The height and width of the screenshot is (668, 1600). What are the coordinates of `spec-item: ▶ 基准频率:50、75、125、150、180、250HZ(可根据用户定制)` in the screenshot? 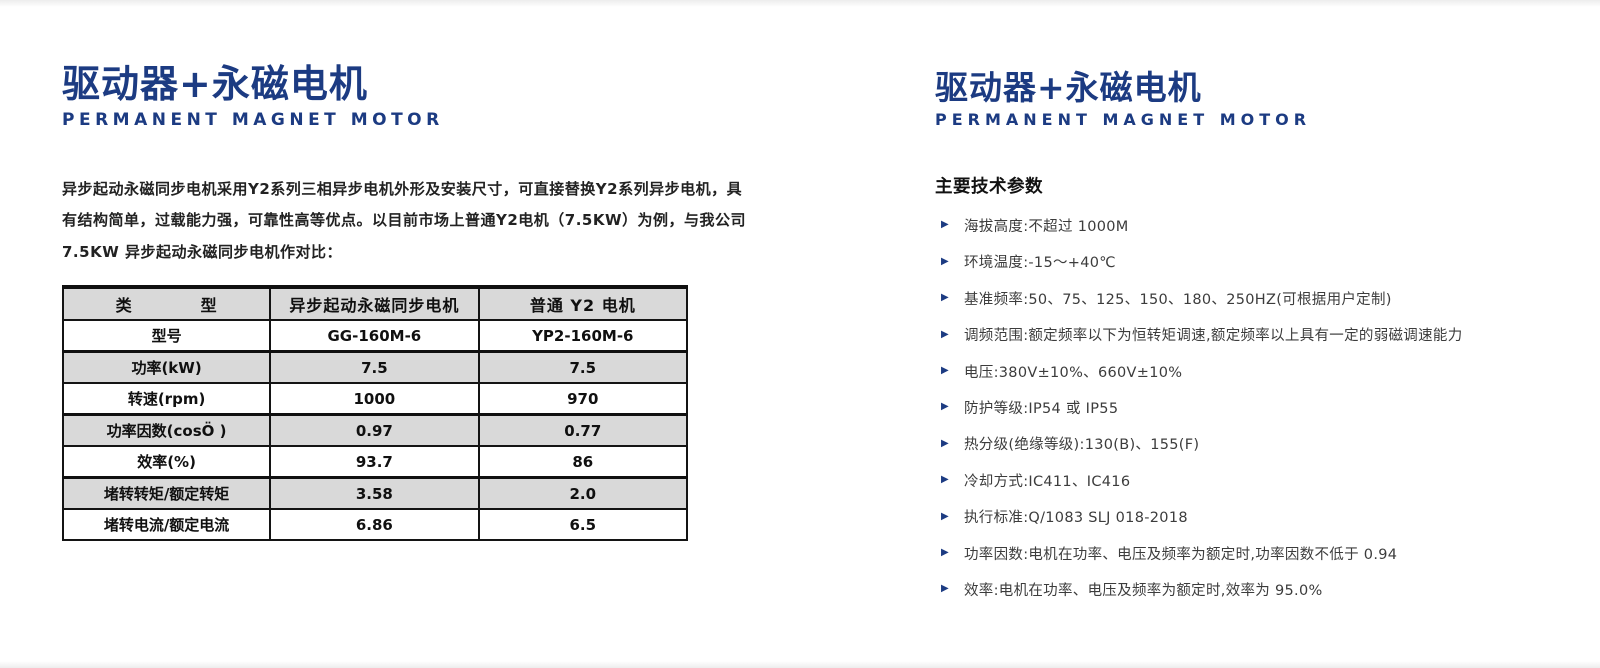 It's located at (1215, 298).